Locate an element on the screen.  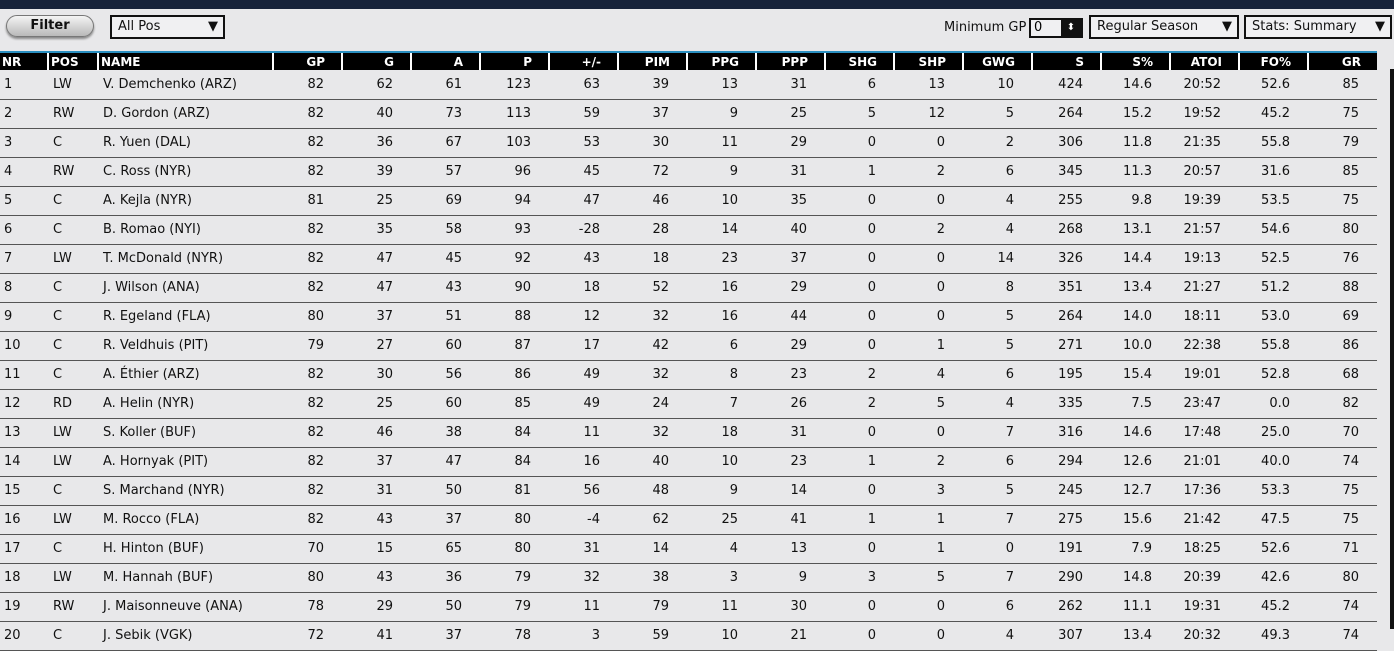
cell-g: 31 is located at coordinates (376, 491).